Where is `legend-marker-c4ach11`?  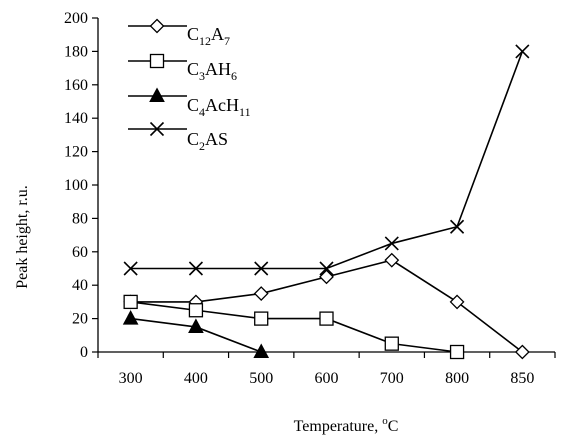 legend-marker-c4ach11 is located at coordinates (157, 94).